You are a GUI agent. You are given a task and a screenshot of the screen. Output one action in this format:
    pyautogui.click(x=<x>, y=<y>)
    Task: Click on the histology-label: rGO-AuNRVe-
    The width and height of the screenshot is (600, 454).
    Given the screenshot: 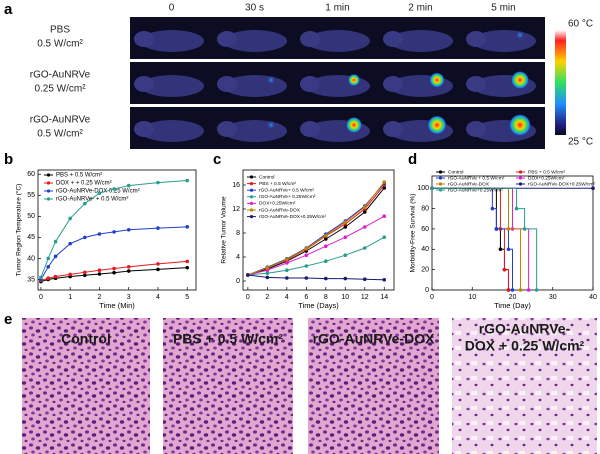 What is the action you would take?
    pyautogui.click(x=525, y=329)
    